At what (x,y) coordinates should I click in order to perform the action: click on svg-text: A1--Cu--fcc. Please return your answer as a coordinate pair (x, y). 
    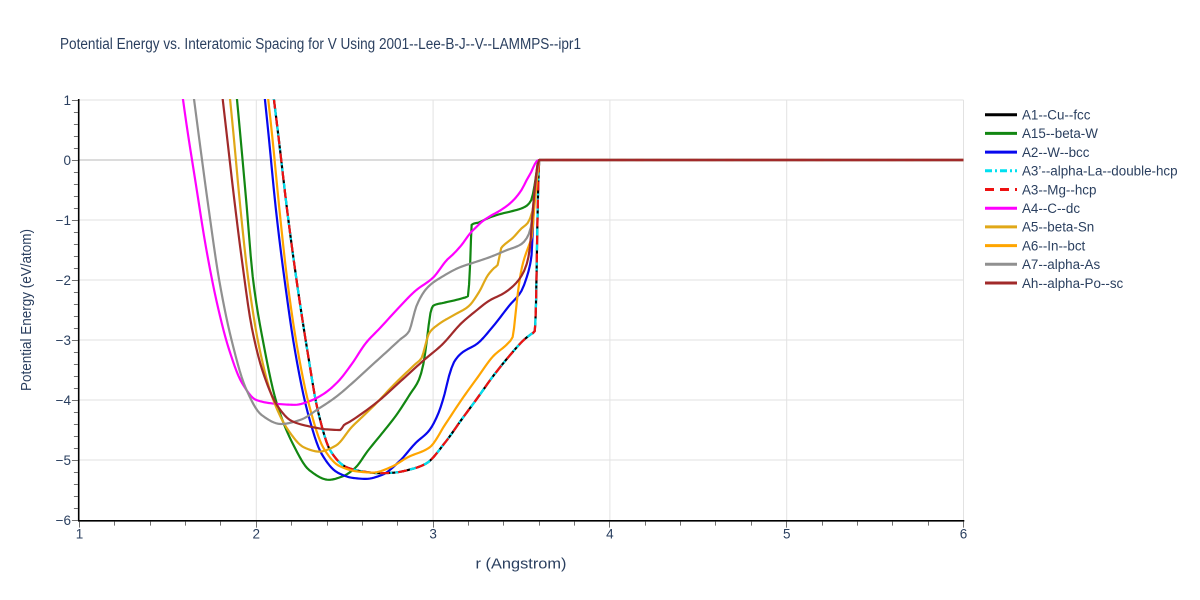
    Looking at the image, I should click on (1056, 115).